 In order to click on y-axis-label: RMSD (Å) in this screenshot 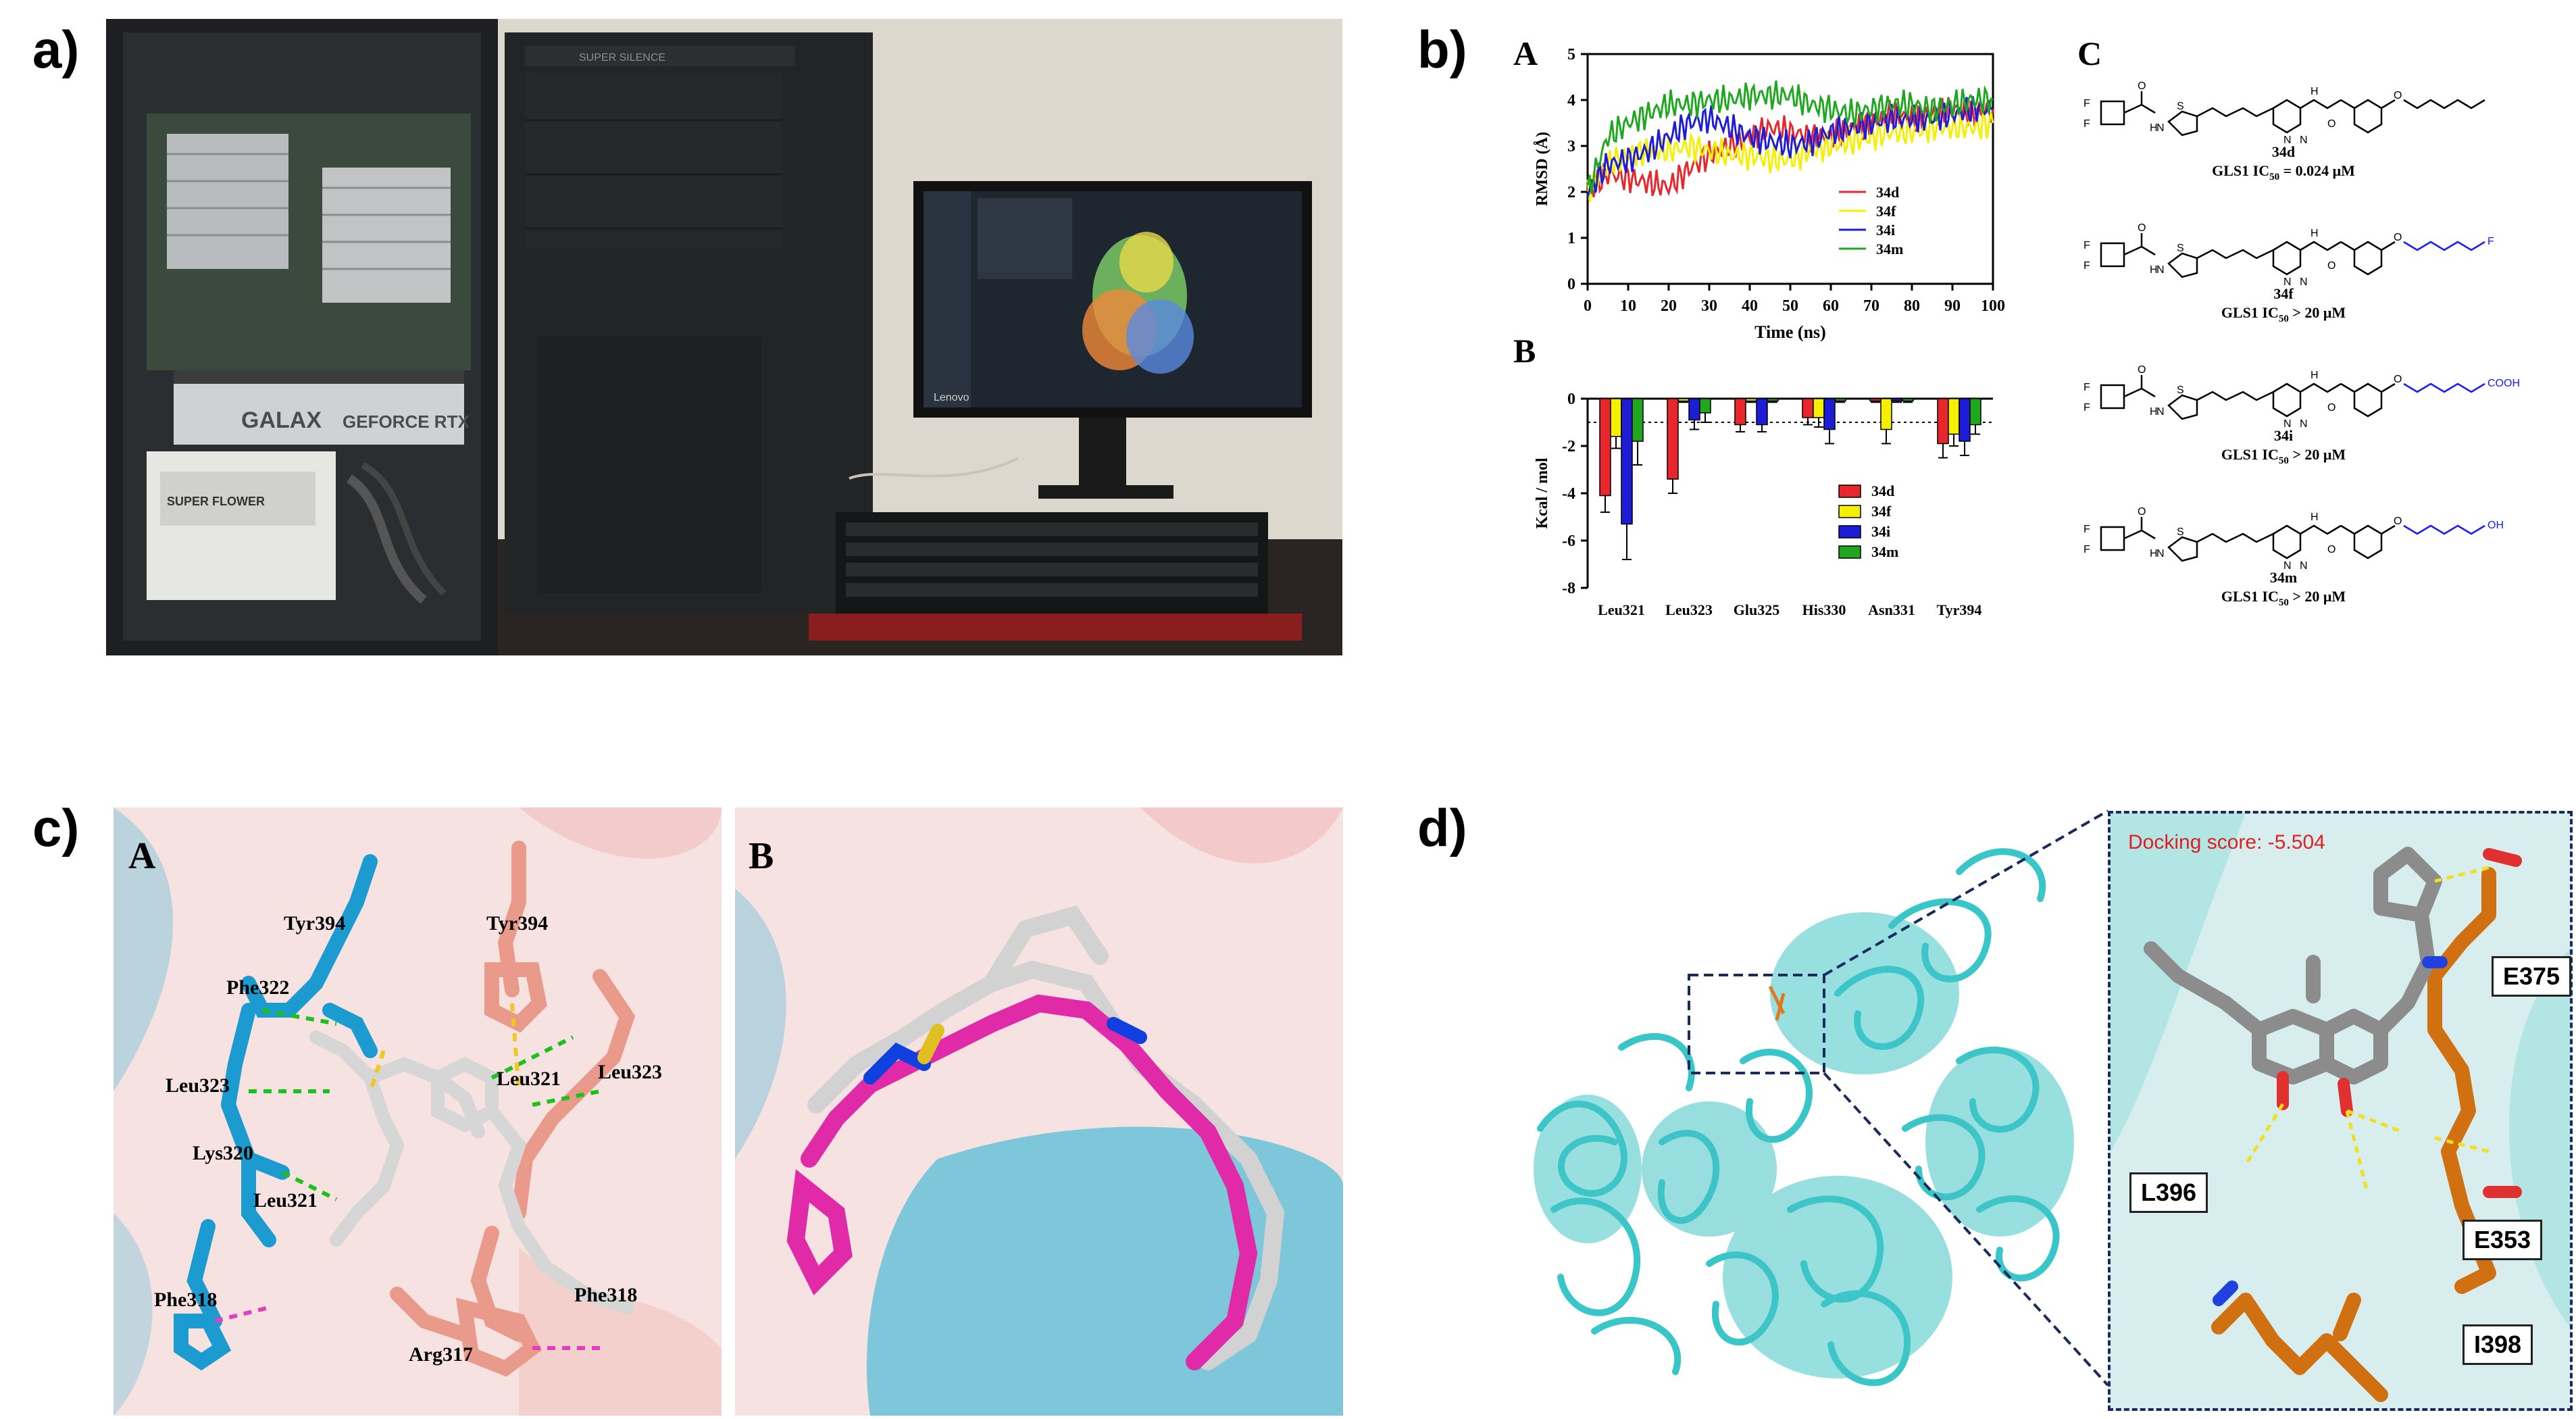, I will do `click(1542, 169)`.